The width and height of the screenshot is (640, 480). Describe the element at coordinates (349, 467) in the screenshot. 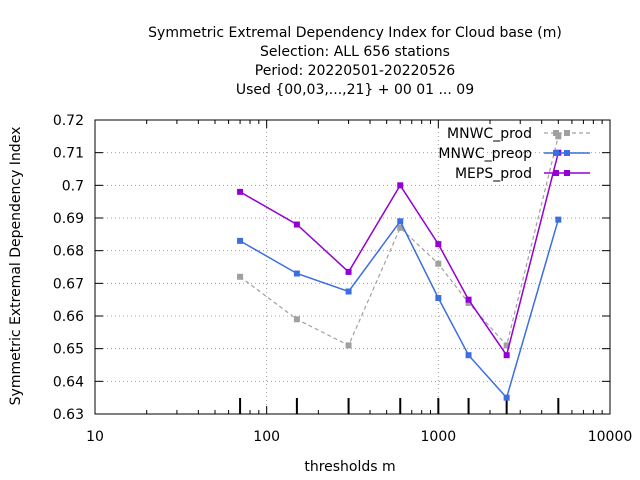

I see `x-axis-label: thresholds m` at that location.